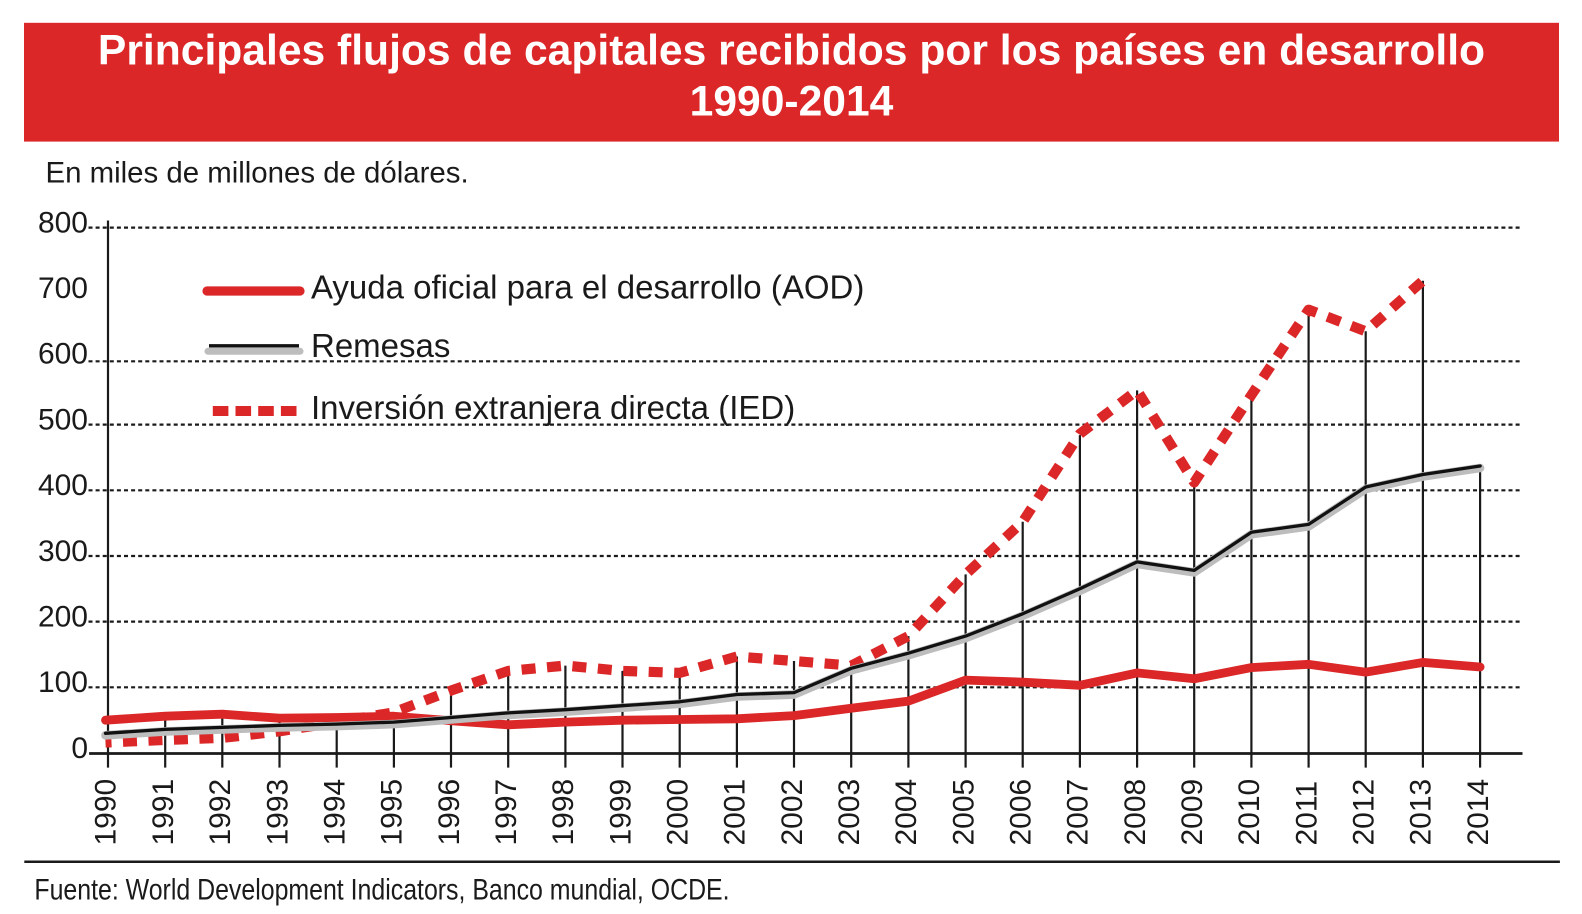 The width and height of the screenshot is (1582, 914). I want to click on svg-text: 200, so click(63, 616).